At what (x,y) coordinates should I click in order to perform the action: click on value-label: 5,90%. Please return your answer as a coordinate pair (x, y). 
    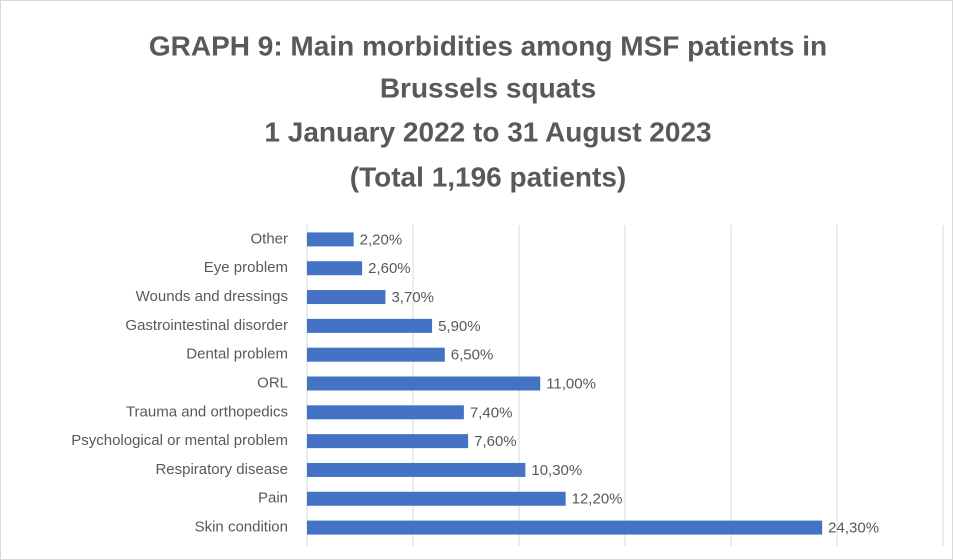
    Looking at the image, I should click on (459, 326).